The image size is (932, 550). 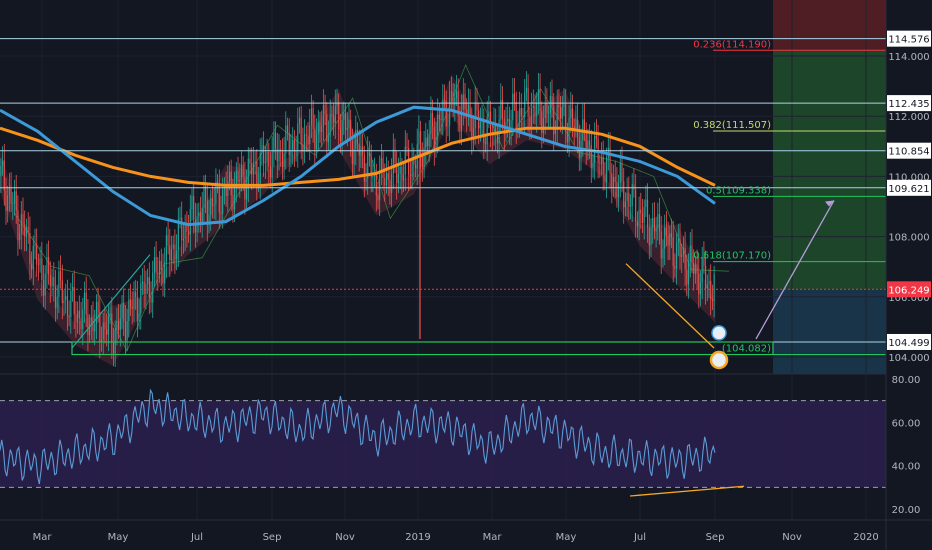 I want to click on level-price-label: 114.576, so click(x=908, y=40).